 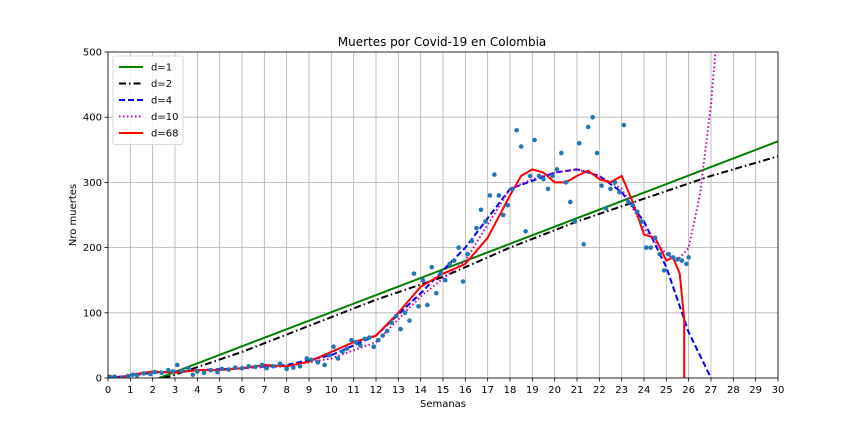 What do you see at coordinates (286, 390) in the screenshot?
I see `x-tick-label: 8` at bounding box center [286, 390].